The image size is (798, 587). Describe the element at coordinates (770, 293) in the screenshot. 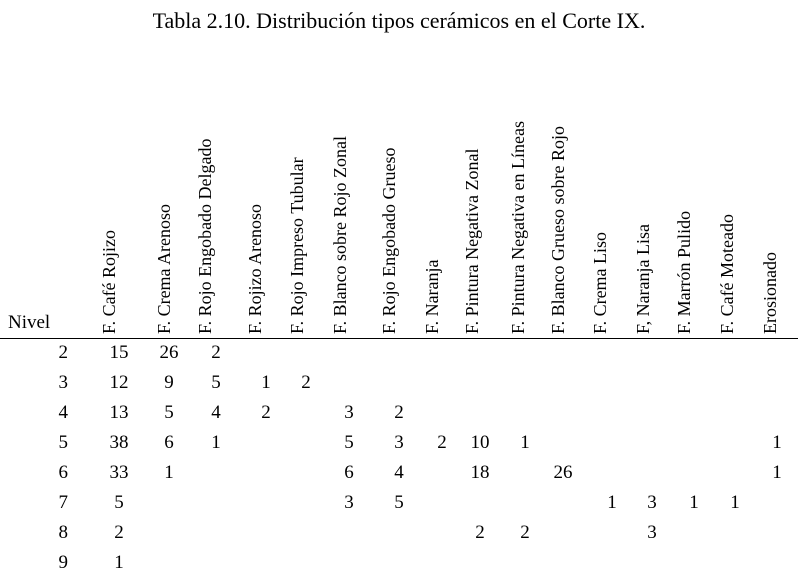

I see `column-header: Erosionado` at that location.